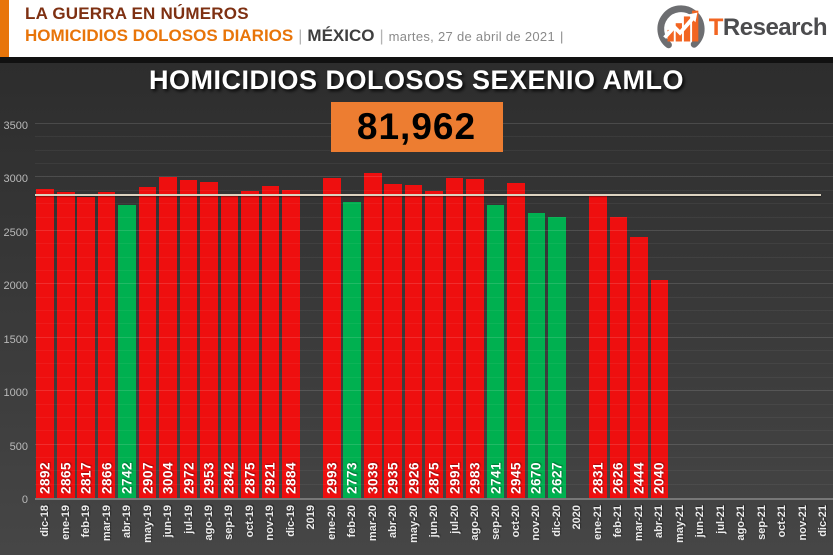 This screenshot has height=555, width=833. Describe the element at coordinates (127, 522) in the screenshot. I see `x-label-abr-19: abr-19` at that location.